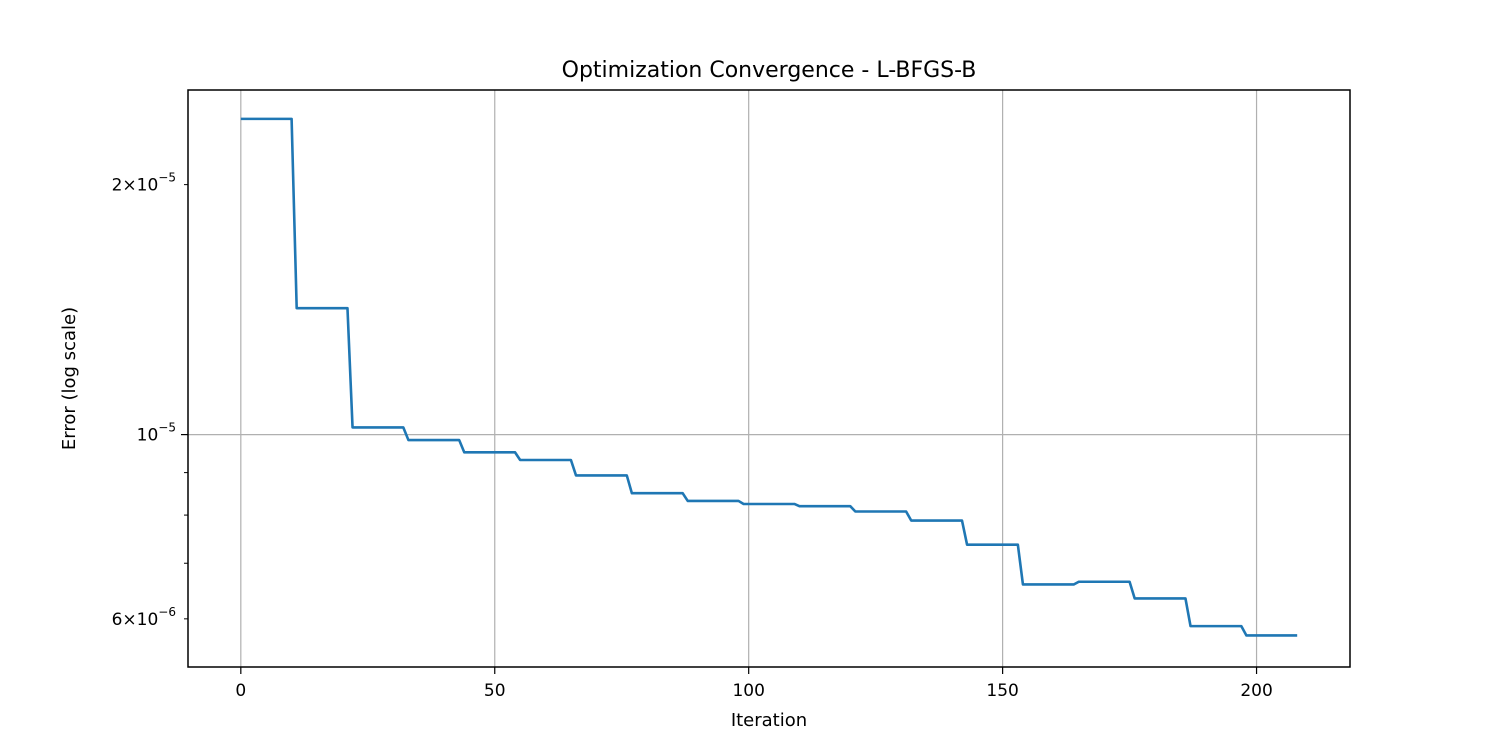 The width and height of the screenshot is (1500, 750). What do you see at coordinates (240, 691) in the screenshot?
I see `x-tick-label: 0` at bounding box center [240, 691].